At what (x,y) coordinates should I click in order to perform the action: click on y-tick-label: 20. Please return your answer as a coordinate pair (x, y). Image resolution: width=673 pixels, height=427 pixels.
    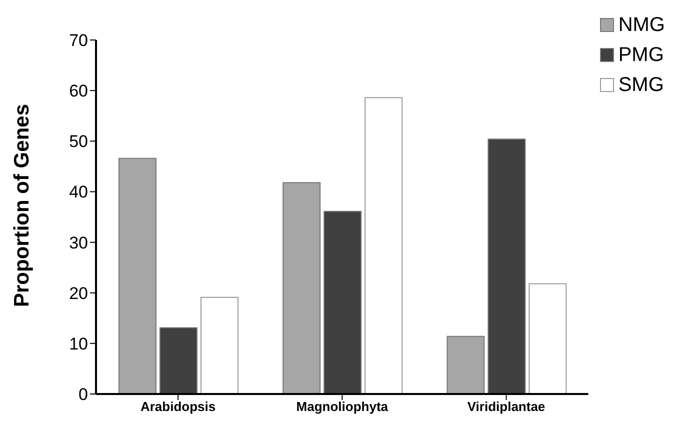
    Looking at the image, I should click on (78, 293).